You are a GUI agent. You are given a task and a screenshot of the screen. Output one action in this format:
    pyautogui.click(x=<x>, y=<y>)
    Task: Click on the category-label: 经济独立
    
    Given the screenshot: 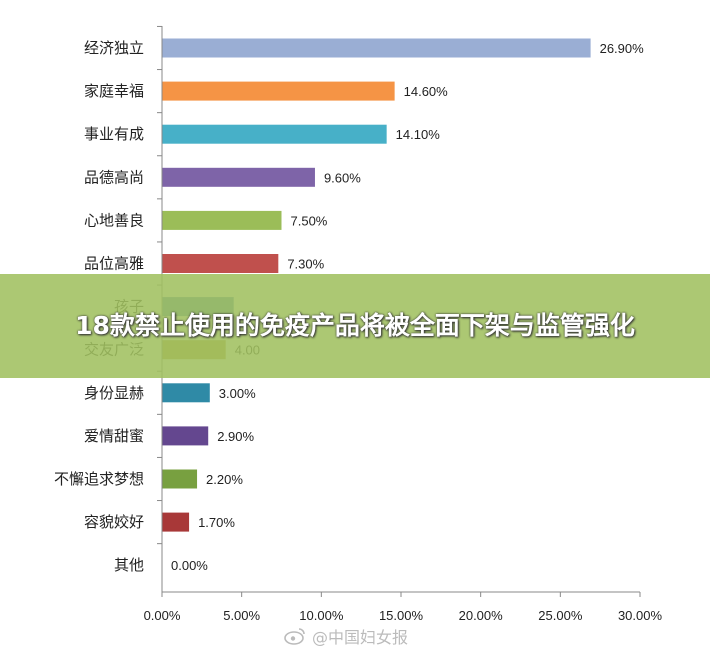 What is the action you would take?
    pyautogui.click(x=114, y=48)
    